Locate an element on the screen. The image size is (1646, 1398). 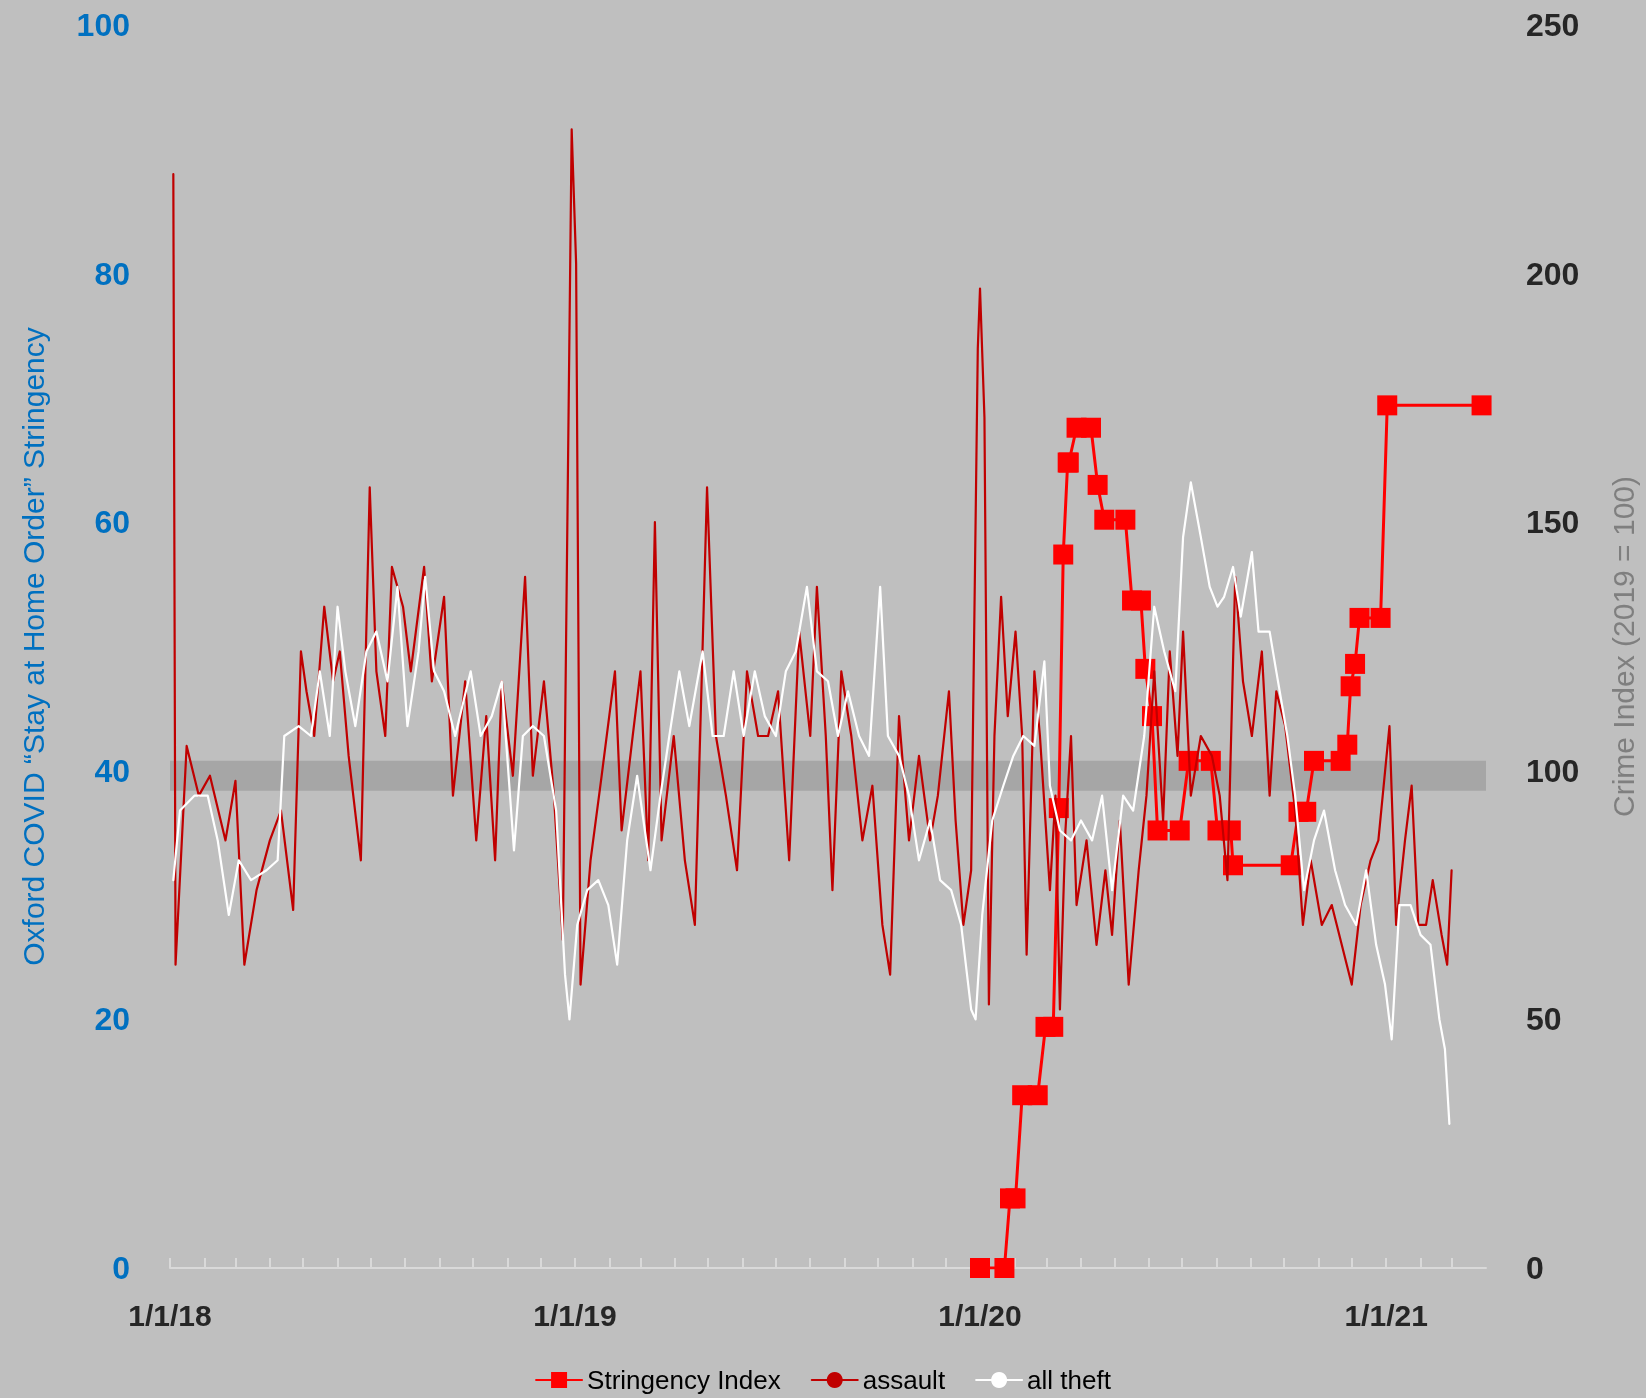
y2-tick-label: 50 is located at coordinates (1544, 1019).